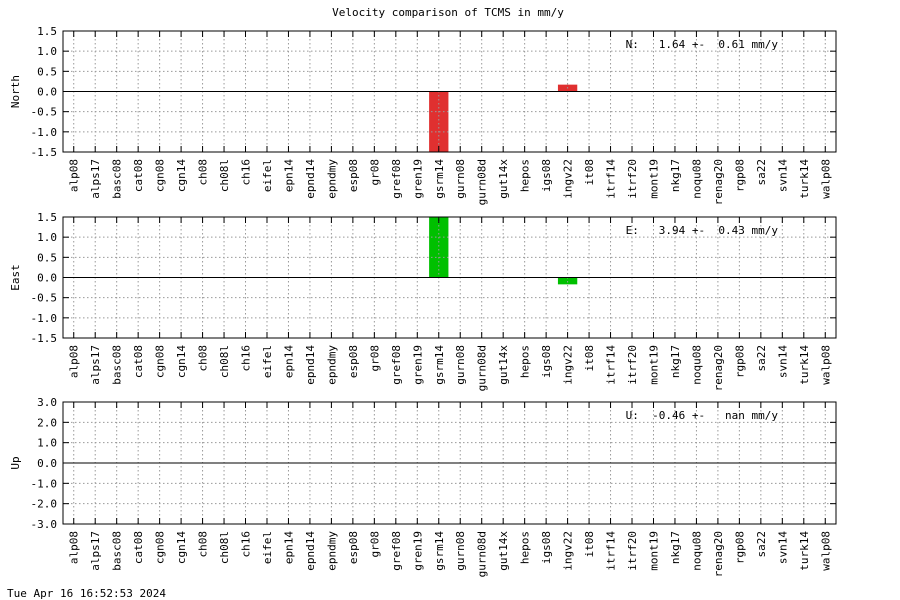 Image resolution: width=900 pixels, height=600 pixels. Describe the element at coordinates (396, 179) in the screenshot. I see `x-tick-label: gref08` at that location.